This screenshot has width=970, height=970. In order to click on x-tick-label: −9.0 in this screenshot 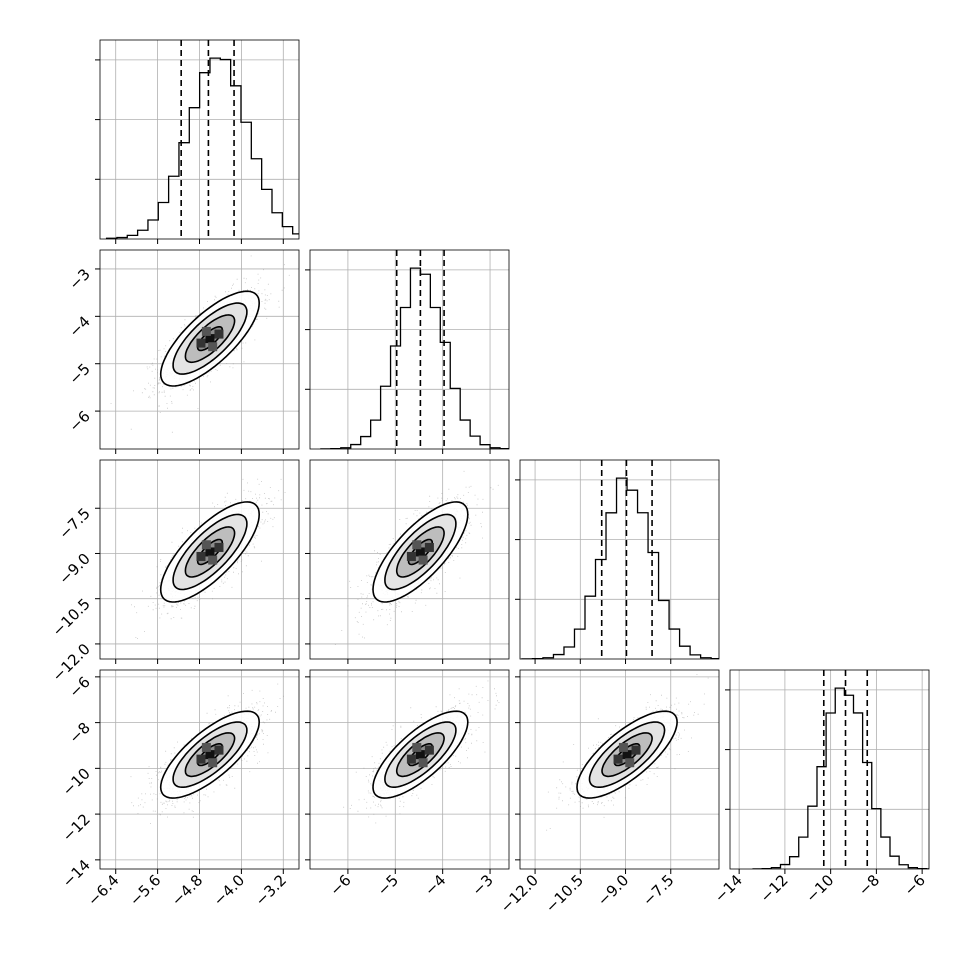, I will do `click(613, 890)`.